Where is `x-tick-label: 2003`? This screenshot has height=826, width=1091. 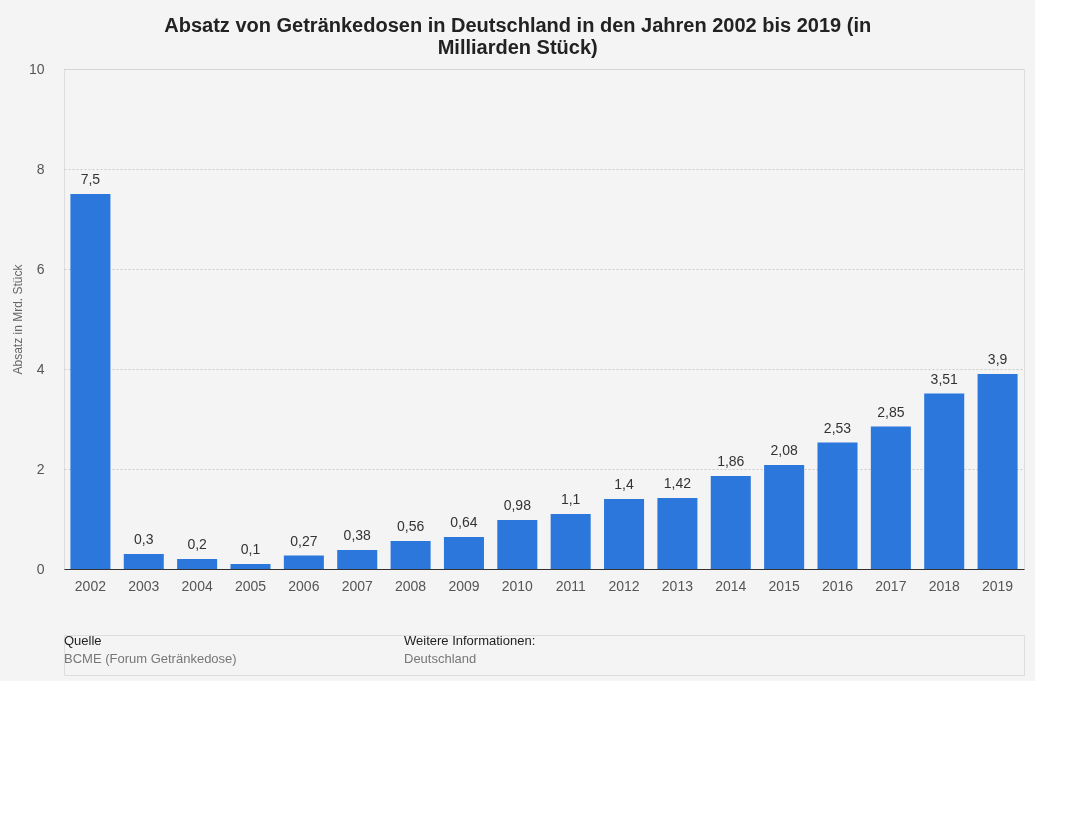
x-tick-label: 2003 is located at coordinates (144, 585).